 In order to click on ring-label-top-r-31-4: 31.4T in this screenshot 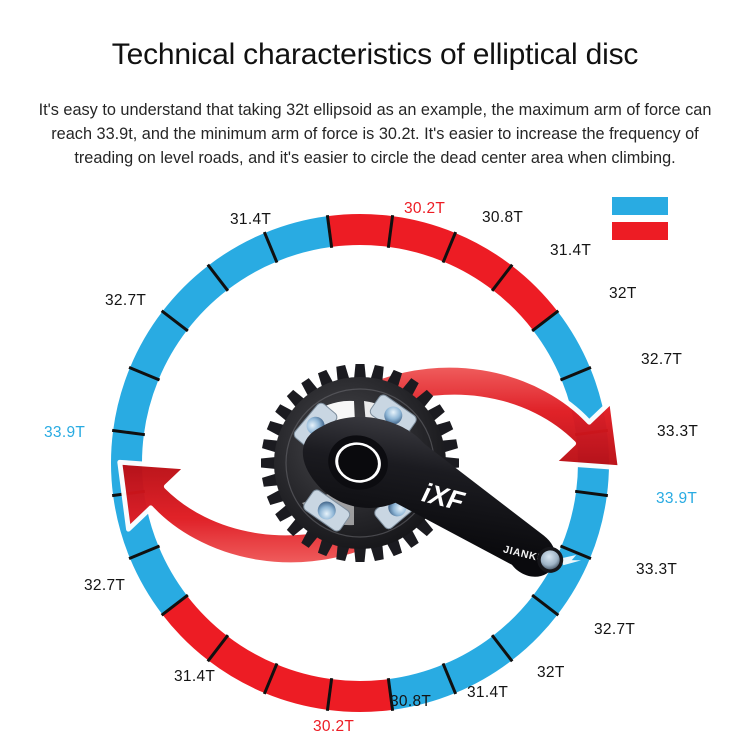, I will do `click(570, 250)`.